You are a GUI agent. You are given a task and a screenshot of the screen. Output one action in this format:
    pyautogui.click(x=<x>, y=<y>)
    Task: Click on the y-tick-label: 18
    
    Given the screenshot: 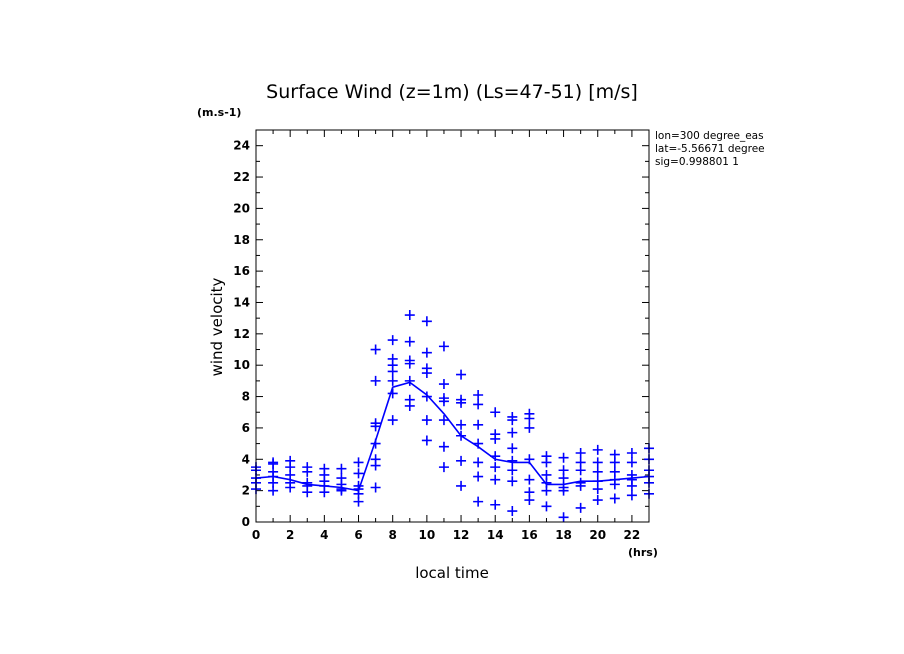 What is the action you would take?
    pyautogui.click(x=241, y=240)
    